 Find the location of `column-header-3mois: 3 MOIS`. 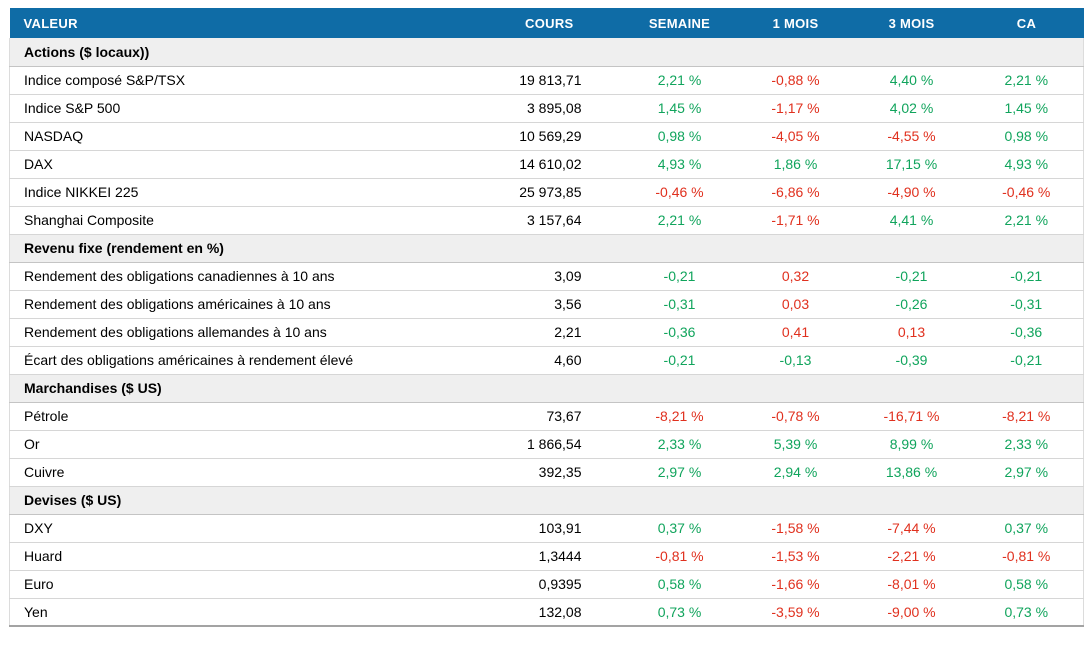

column-header-3mois: 3 MOIS is located at coordinates (911, 23).